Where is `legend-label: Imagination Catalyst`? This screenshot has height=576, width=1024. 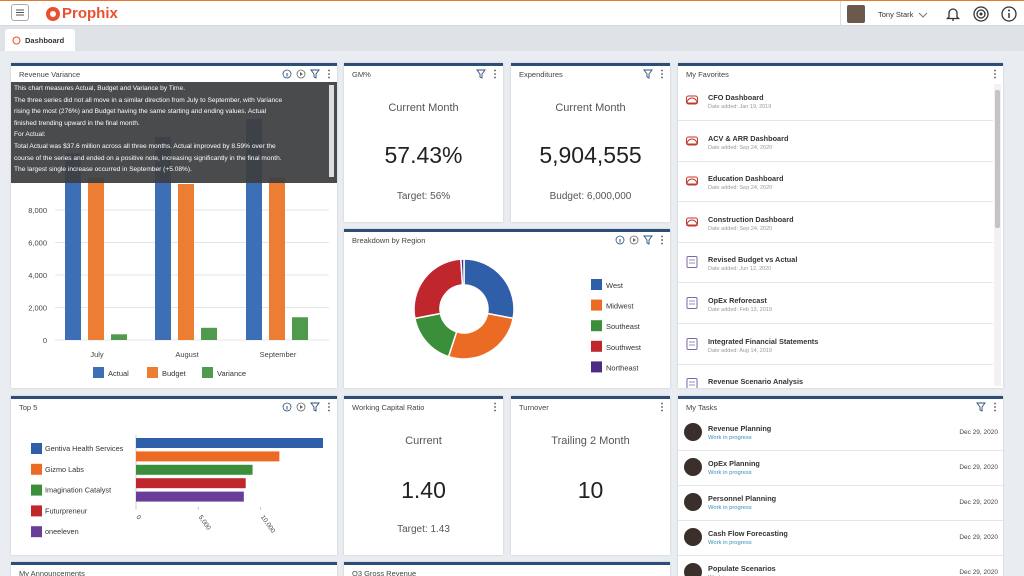 legend-label: Imagination Catalyst is located at coordinates (78, 490).